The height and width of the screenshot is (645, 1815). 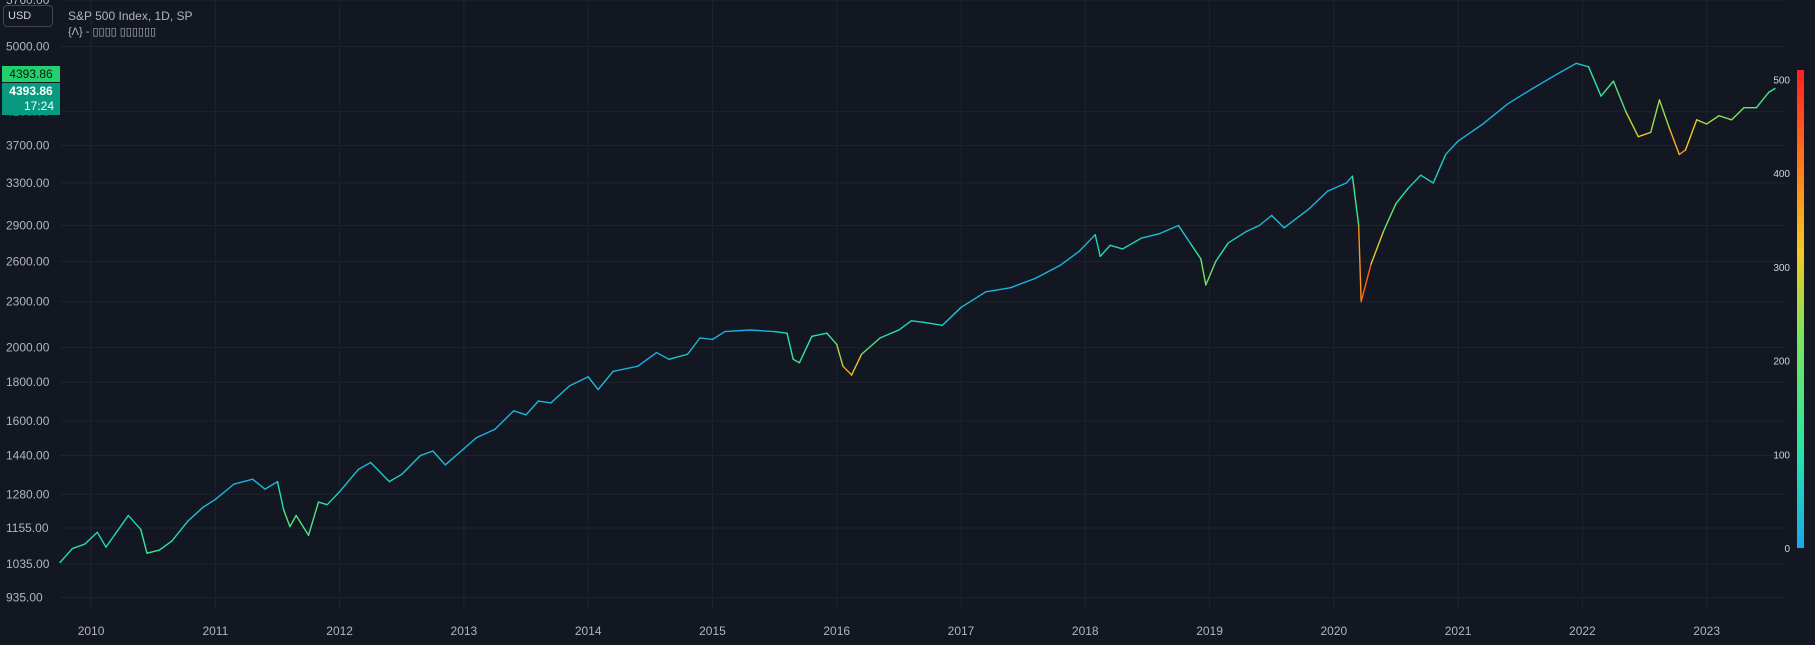 I want to click on x-tick-label: 2020, so click(x=1333, y=631).